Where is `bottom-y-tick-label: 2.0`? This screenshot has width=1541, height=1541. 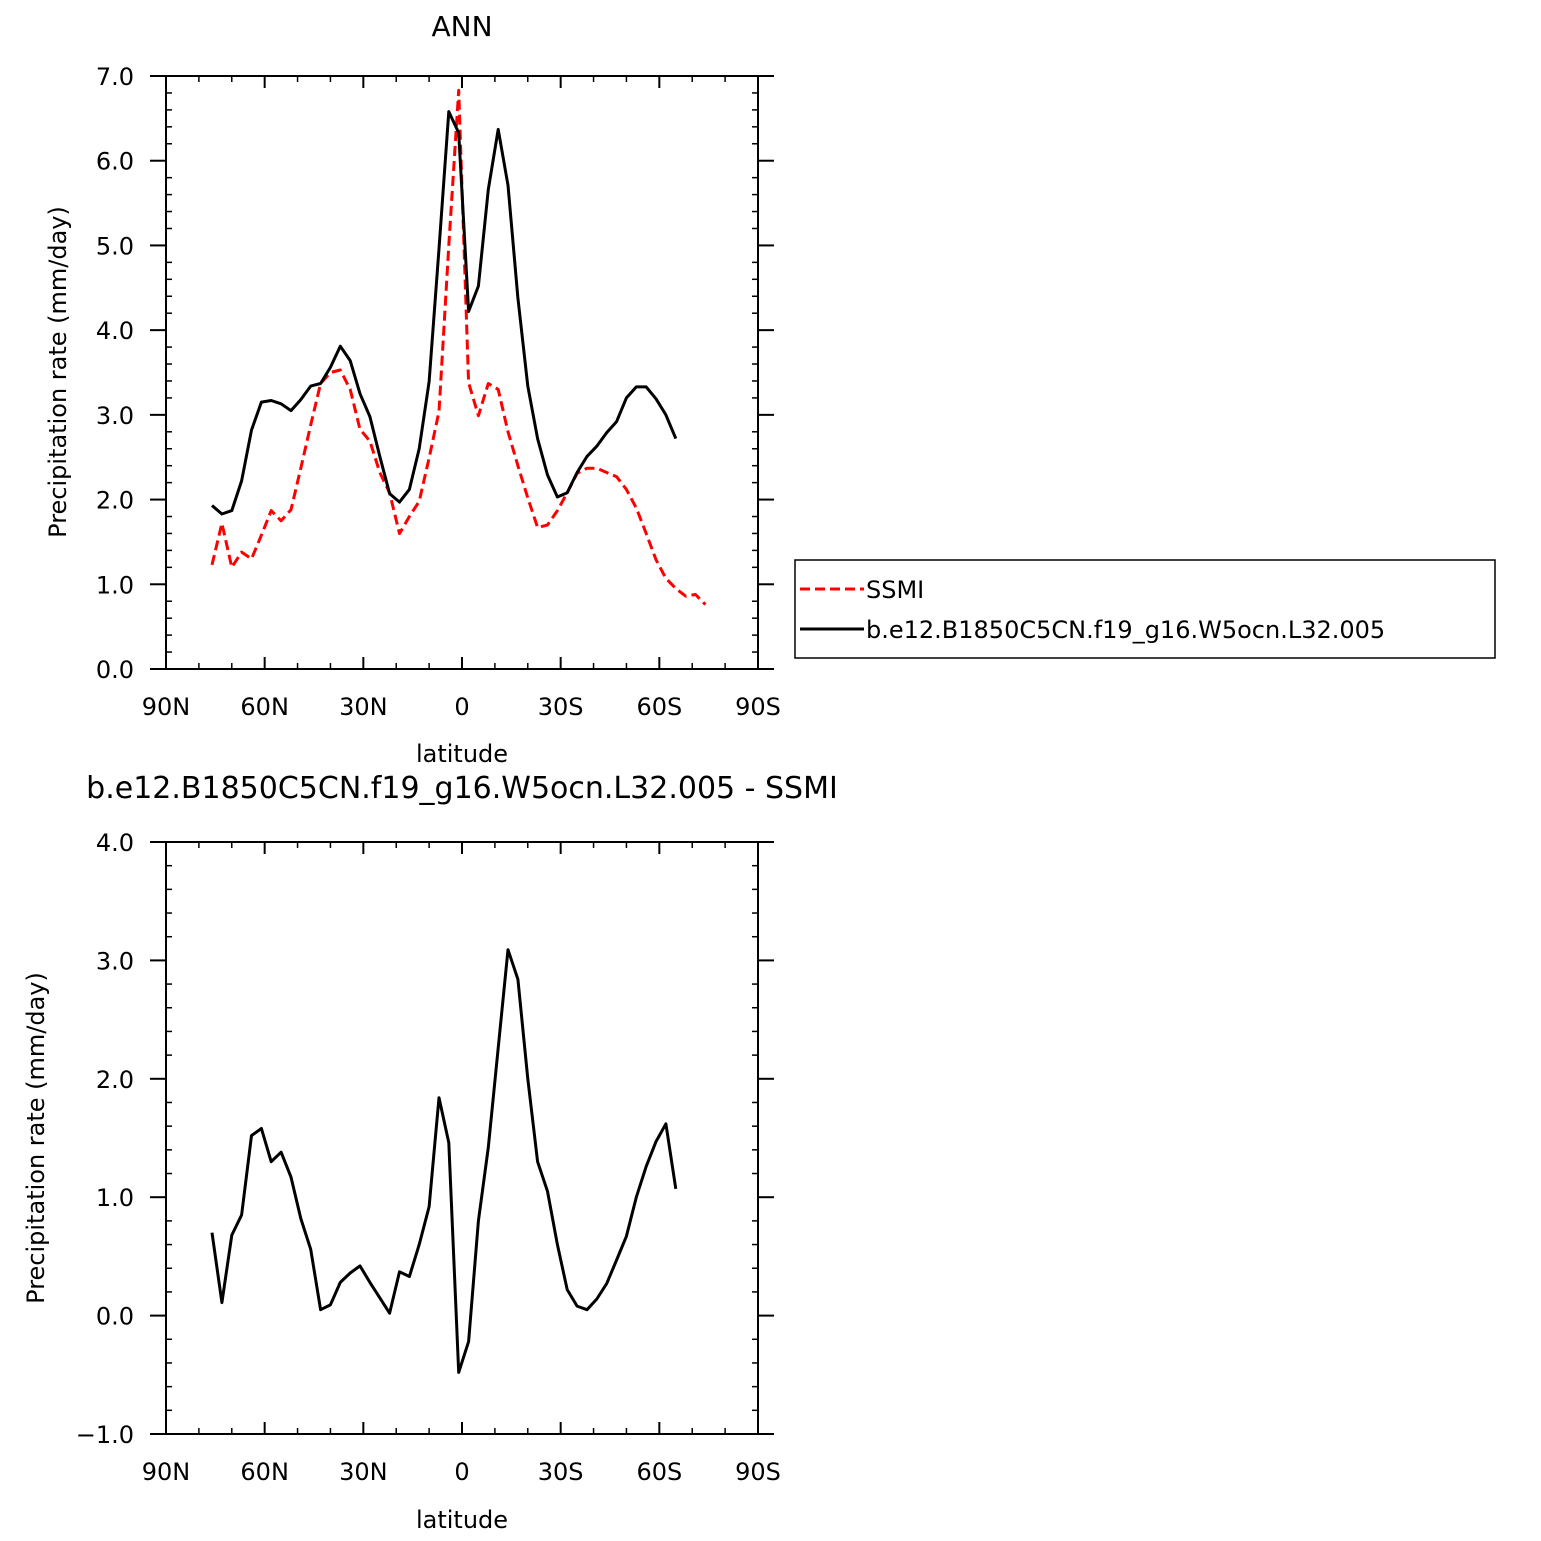 bottom-y-tick-label: 2.0 is located at coordinates (115, 1080).